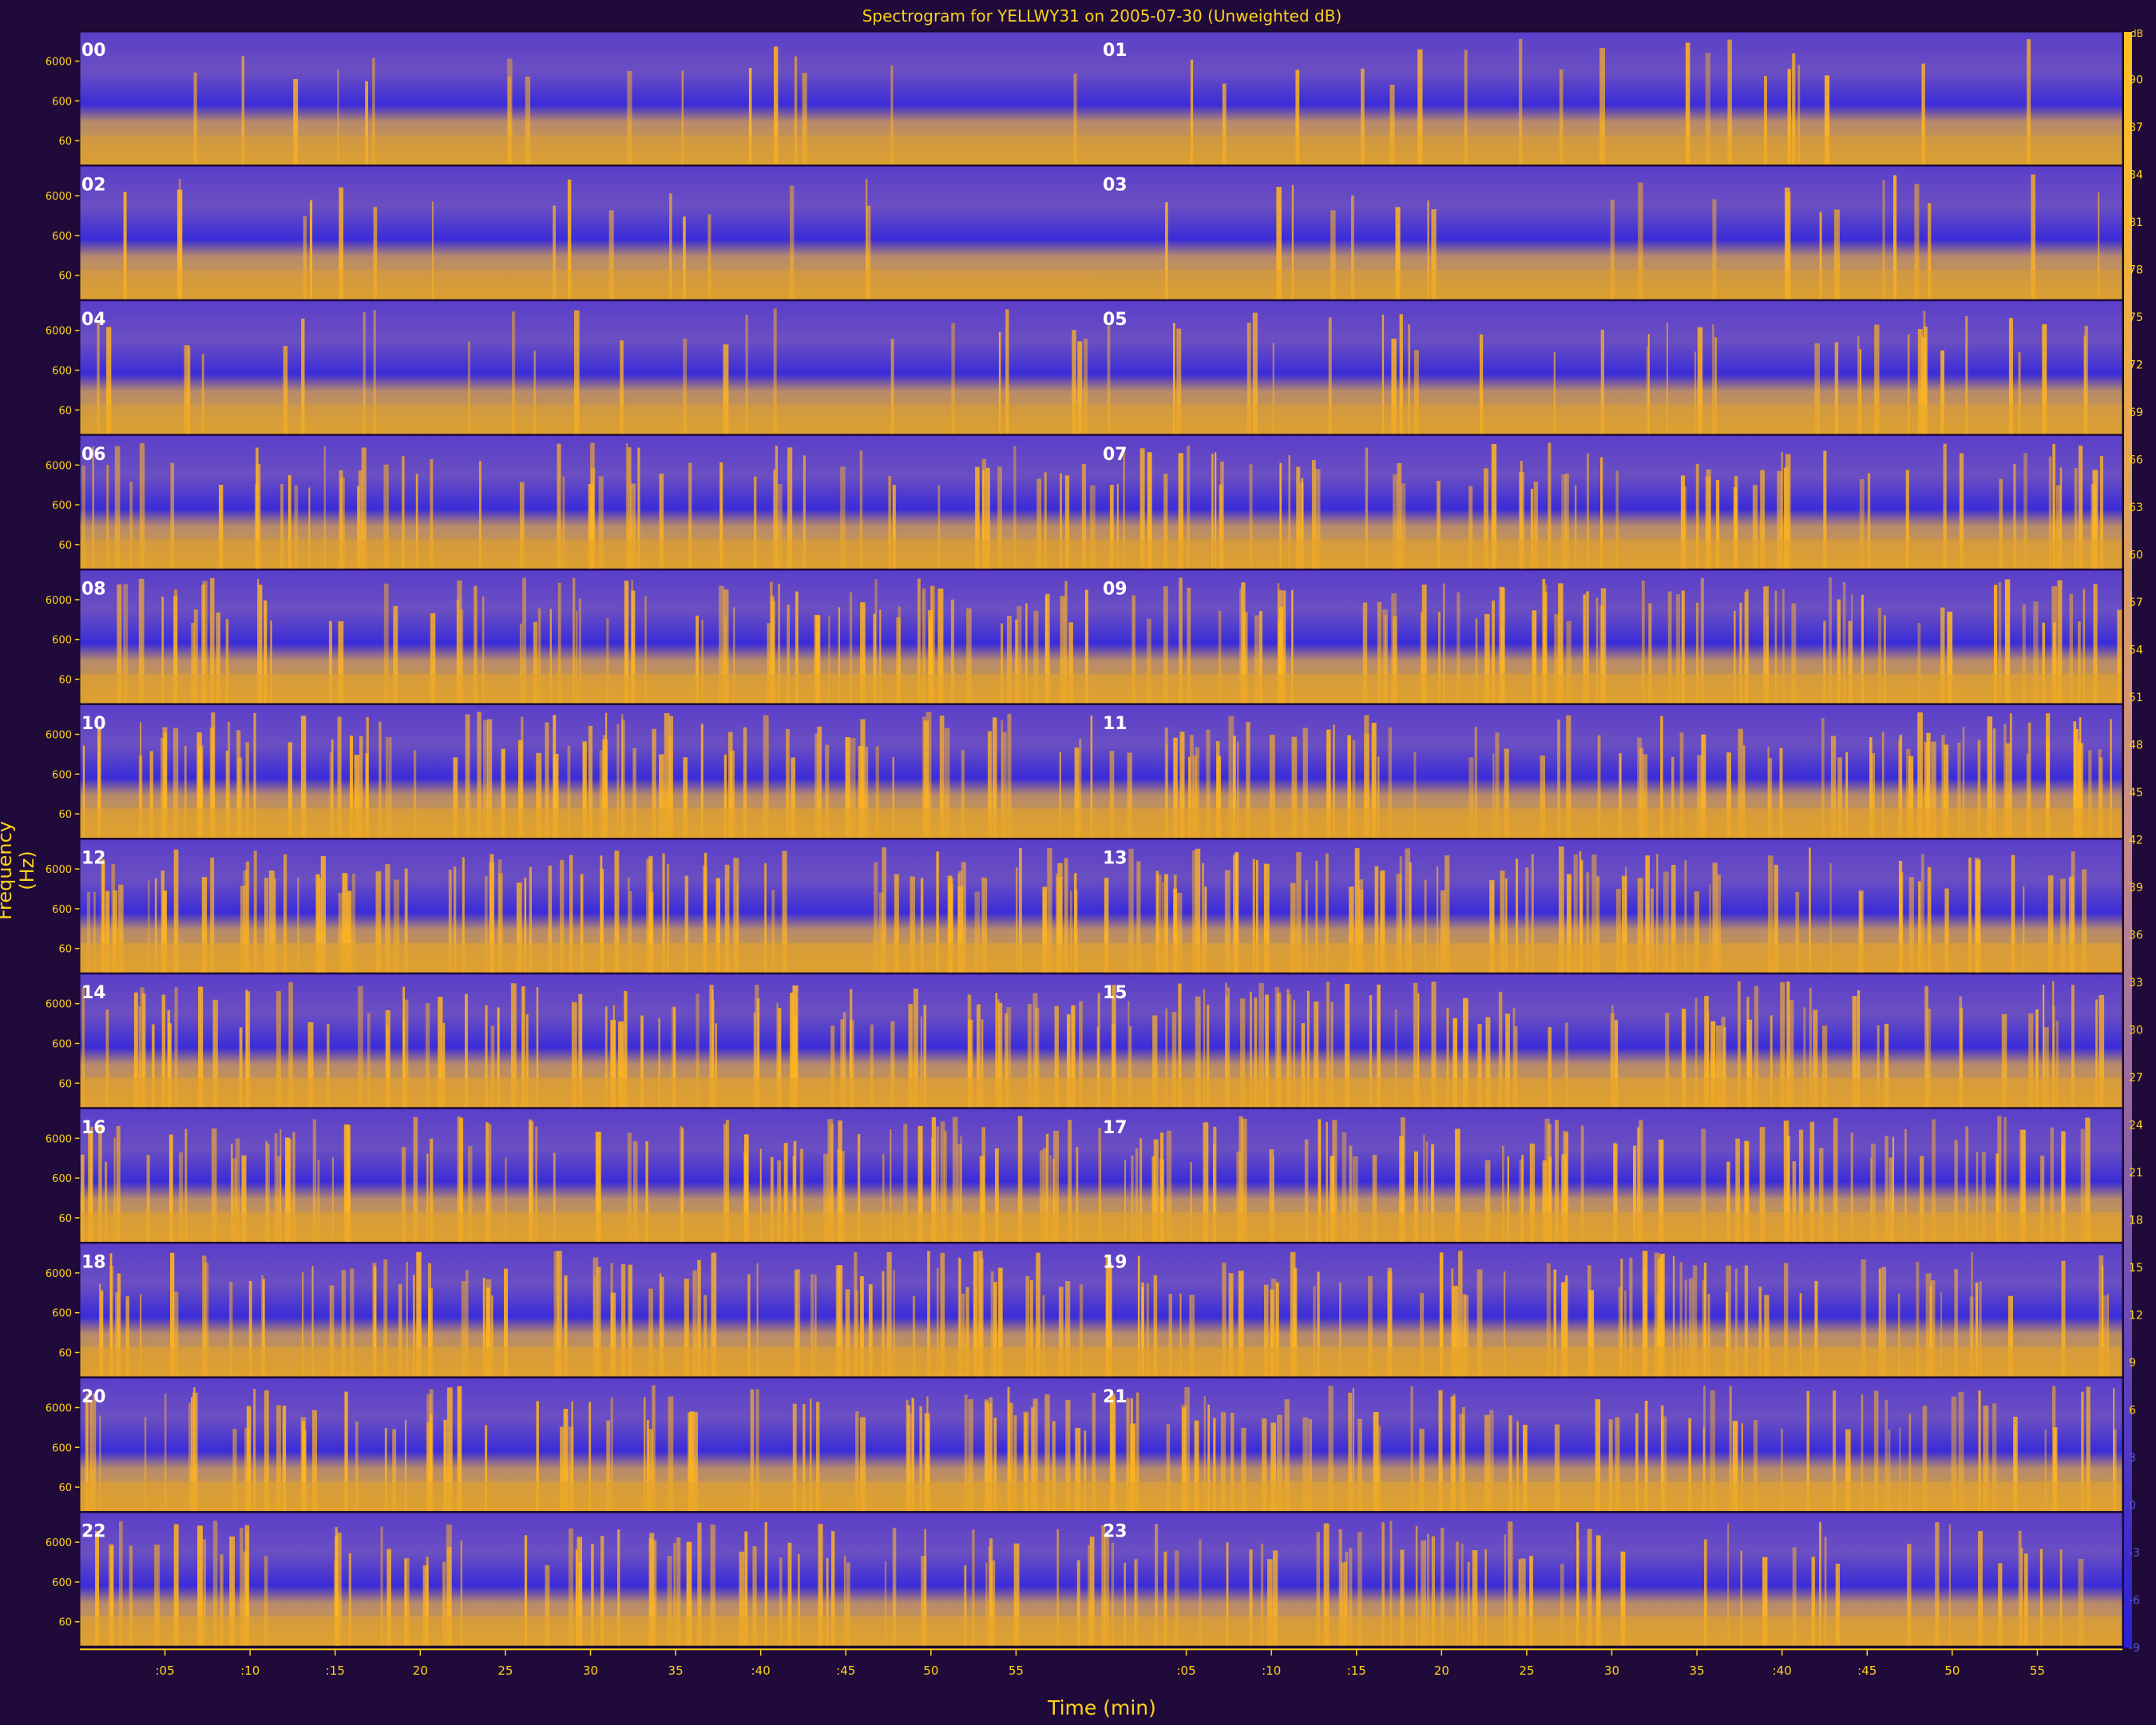 This screenshot has height=1725, width=2156. I want to click on time-tick-label: :05, so click(1186, 1671).